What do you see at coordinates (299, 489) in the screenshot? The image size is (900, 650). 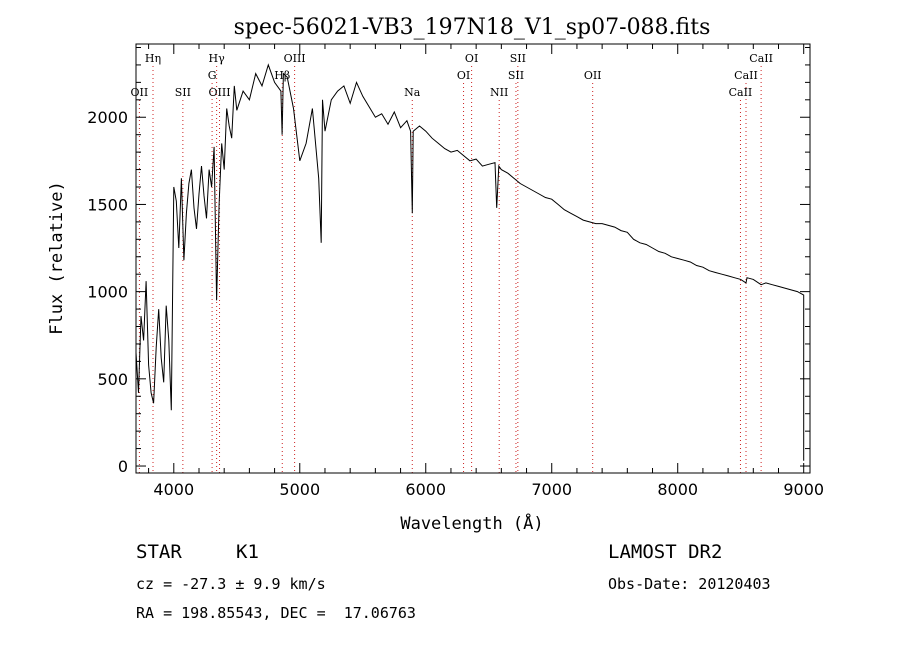 I see `x-tick-label: 5000` at bounding box center [299, 489].